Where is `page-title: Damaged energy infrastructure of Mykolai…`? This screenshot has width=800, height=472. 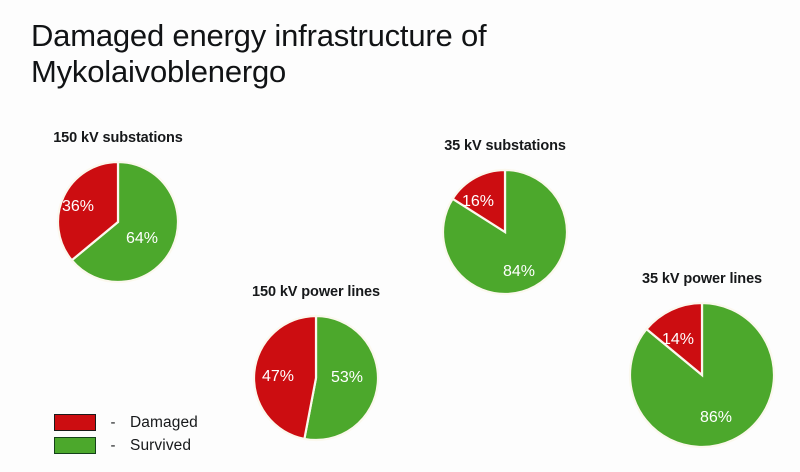 page-title: Damaged energy infrastructure of Mykolai… is located at coordinates (259, 53).